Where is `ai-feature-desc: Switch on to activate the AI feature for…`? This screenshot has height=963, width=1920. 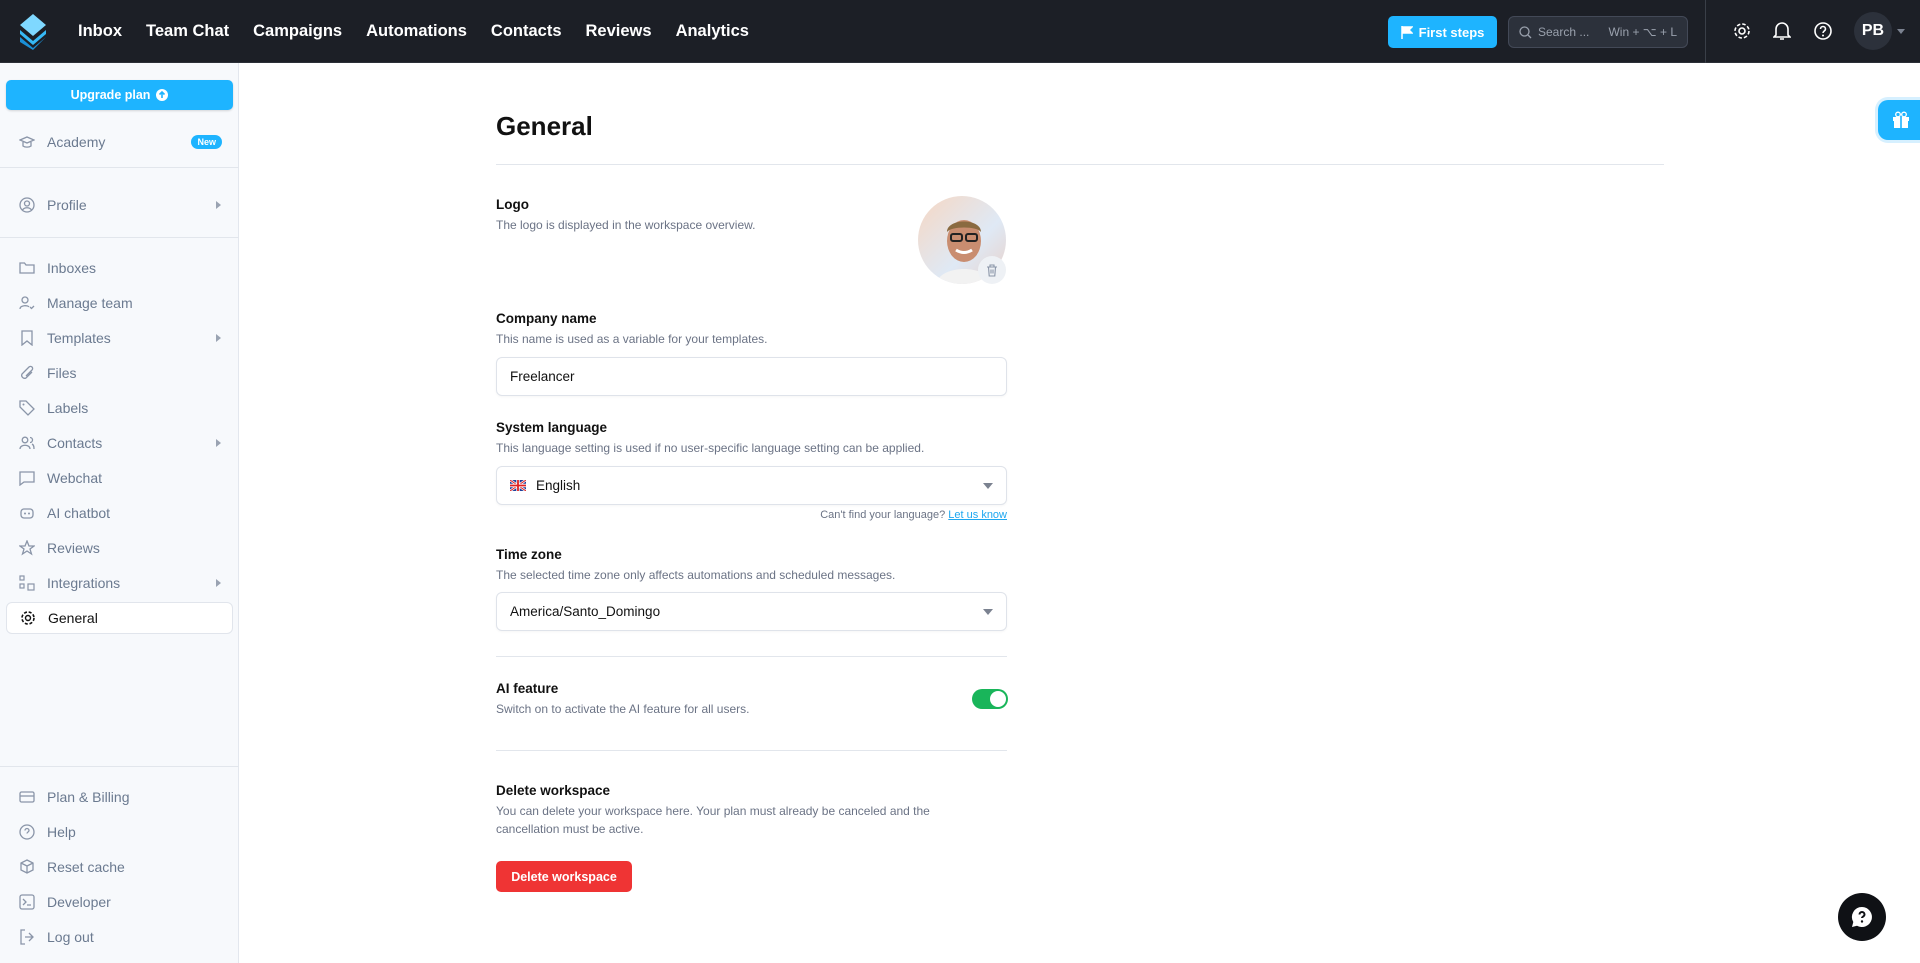
ai-feature-desc: Switch on to activate the AI feature for… is located at coordinates (623, 709).